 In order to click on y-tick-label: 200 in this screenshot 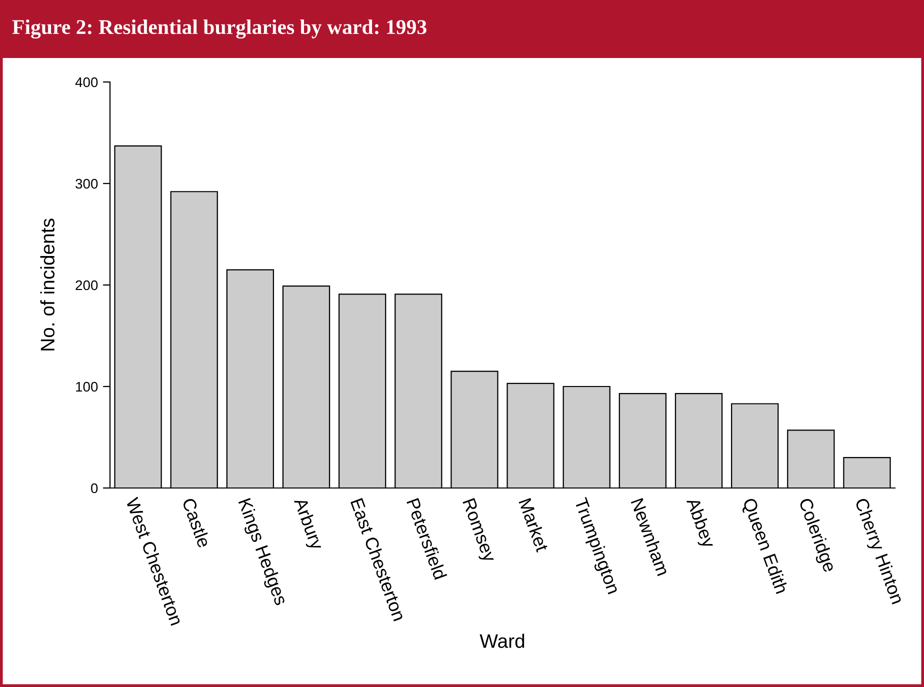, I will do `click(87, 285)`.